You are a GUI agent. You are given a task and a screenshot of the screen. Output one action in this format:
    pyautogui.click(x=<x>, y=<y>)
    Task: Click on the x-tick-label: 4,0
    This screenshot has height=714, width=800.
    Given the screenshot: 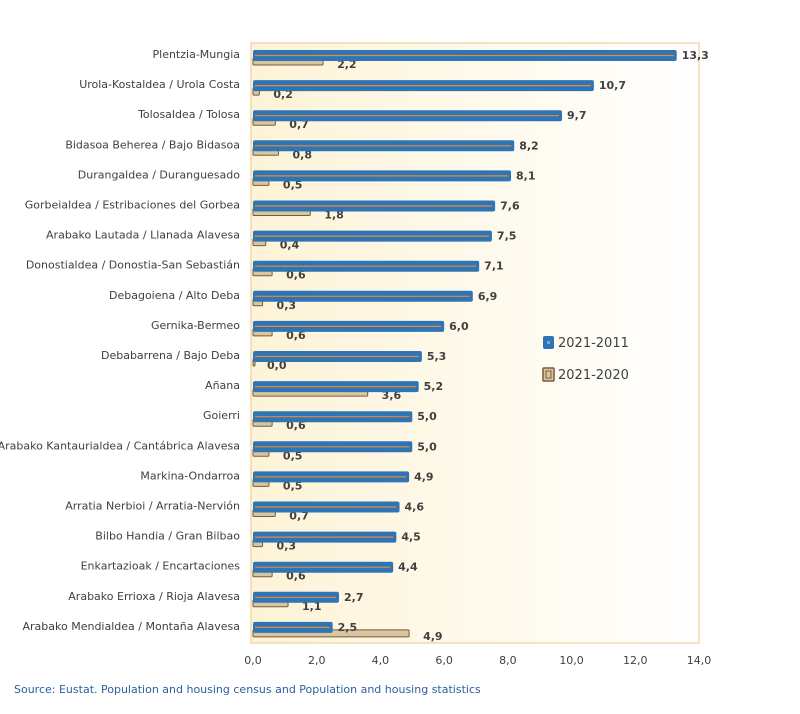 What is the action you would take?
    pyautogui.click(x=381, y=660)
    